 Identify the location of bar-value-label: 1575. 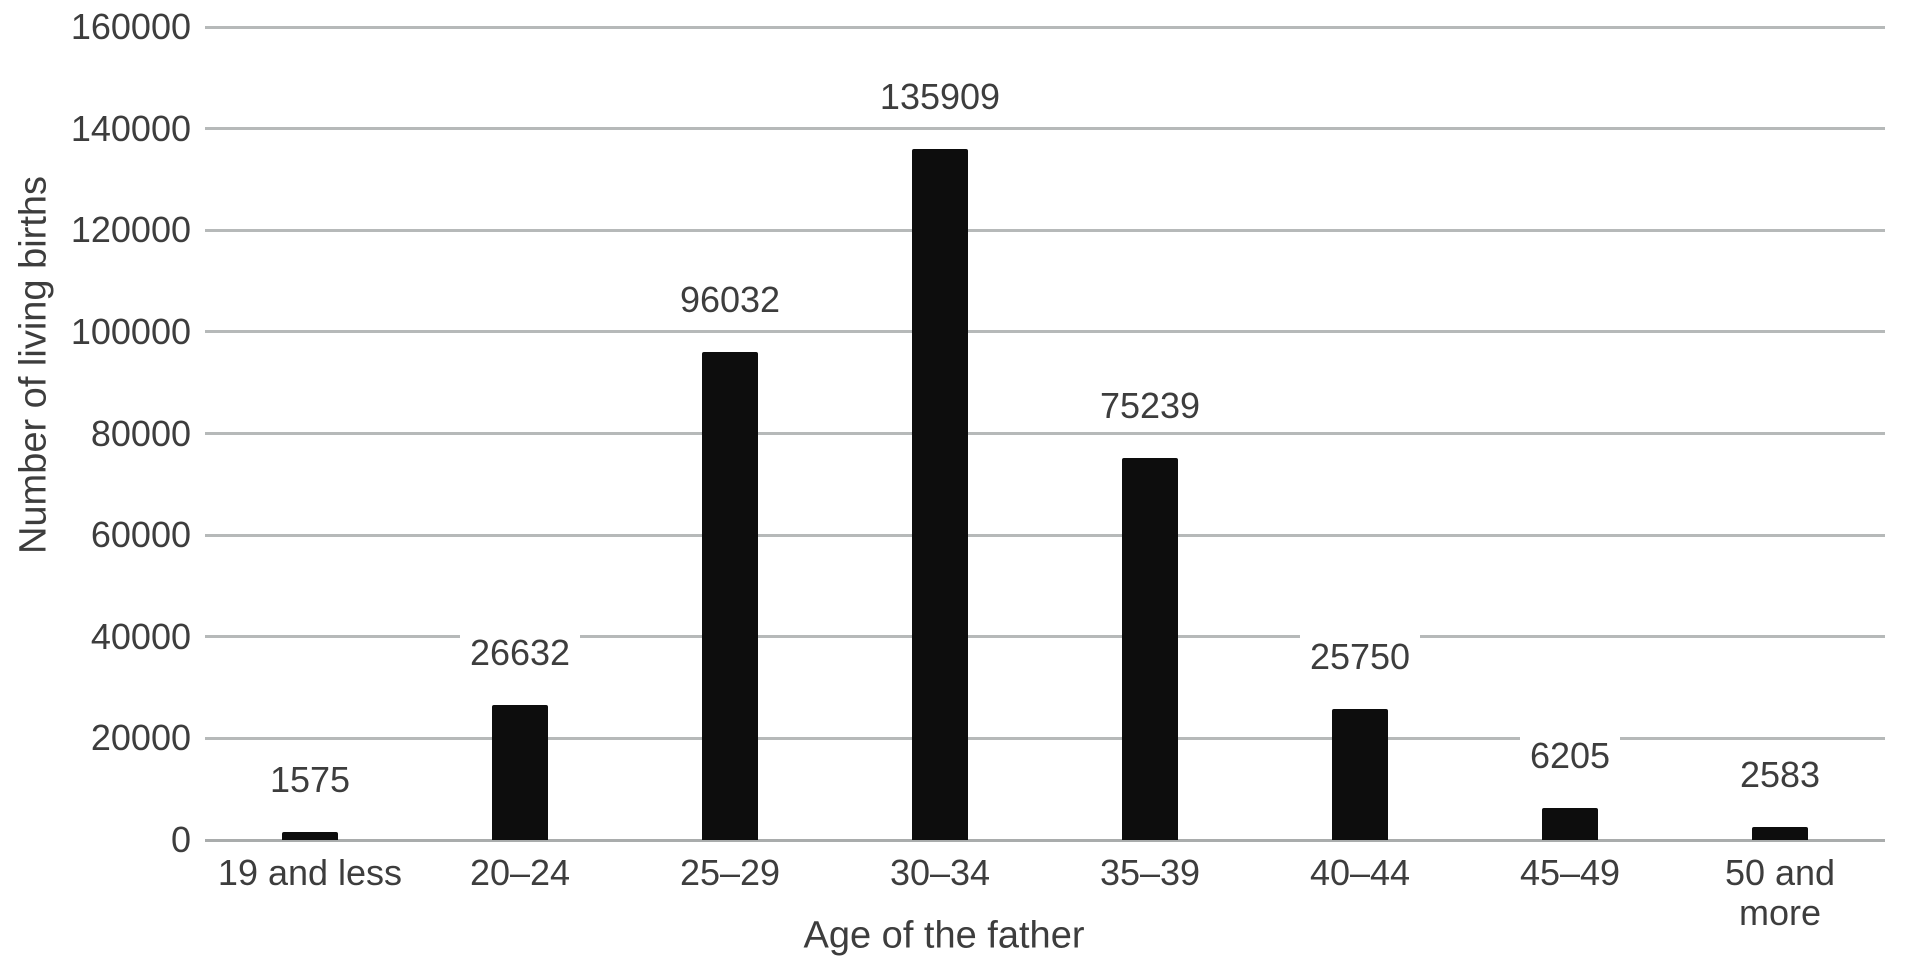
(310, 780).